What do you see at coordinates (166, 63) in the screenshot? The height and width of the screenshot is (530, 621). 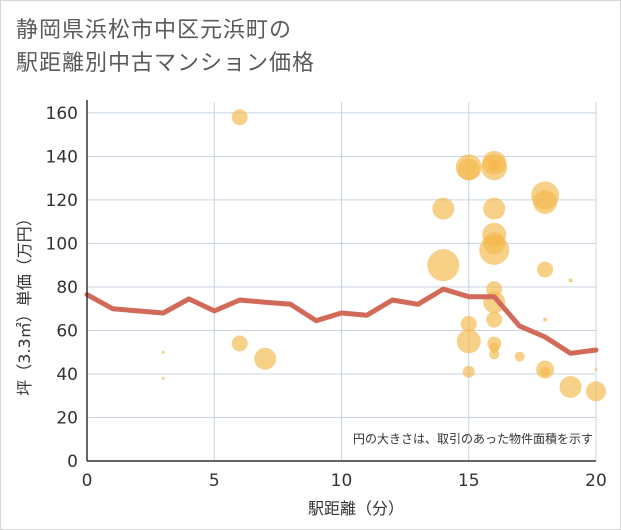 I see `title-line-2: 駅距離別中古マンション価格` at bounding box center [166, 63].